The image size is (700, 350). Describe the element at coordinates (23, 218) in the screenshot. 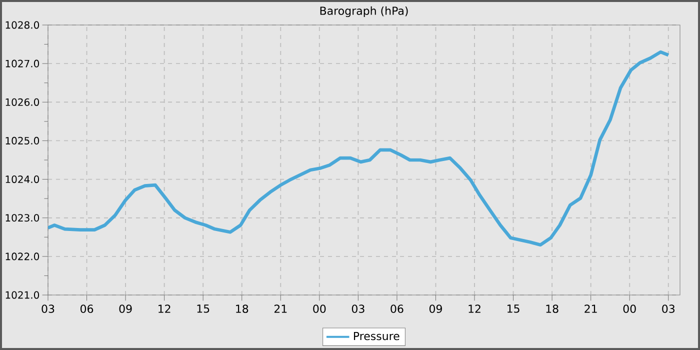

I see `y-tick-label: 1023.0` at that location.